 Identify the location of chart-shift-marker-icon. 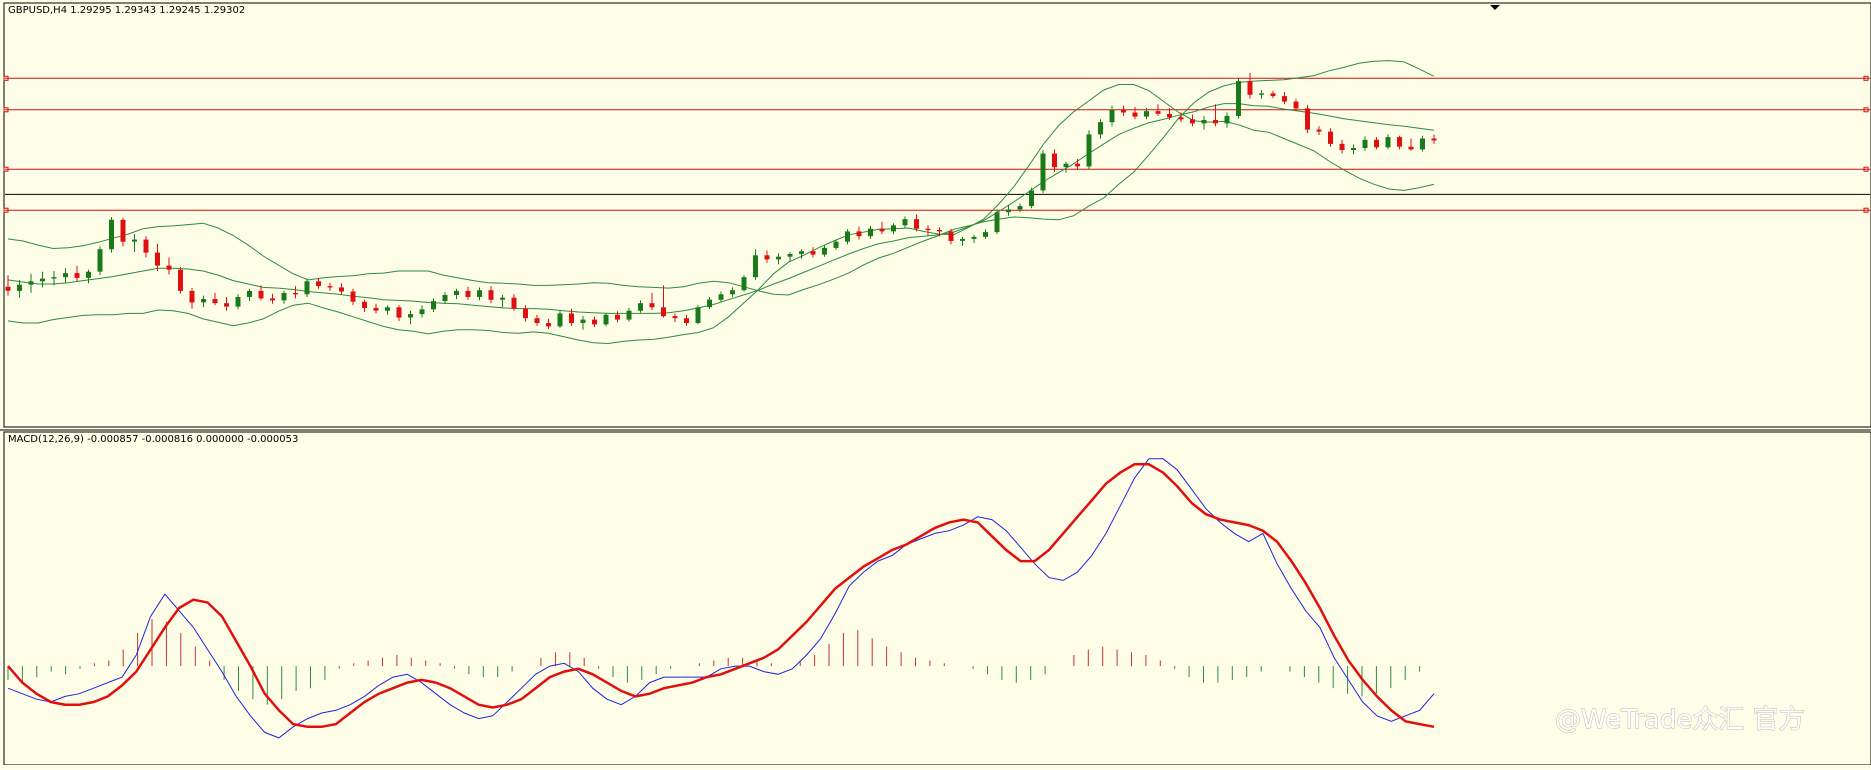
(1495, 7).